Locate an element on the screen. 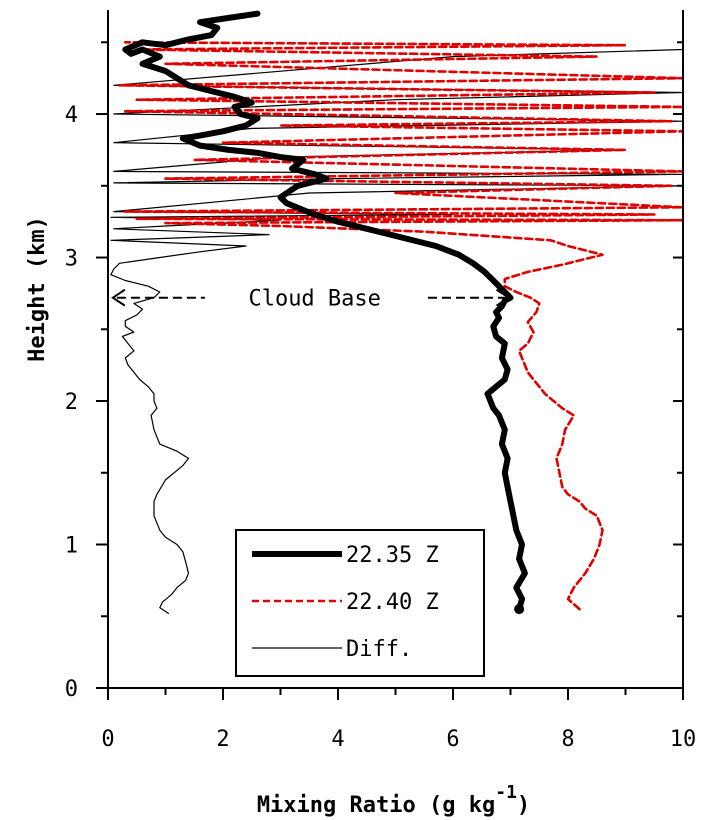  legend: 22.35 Z 22.40 Z Diff. is located at coordinates (360, 603).